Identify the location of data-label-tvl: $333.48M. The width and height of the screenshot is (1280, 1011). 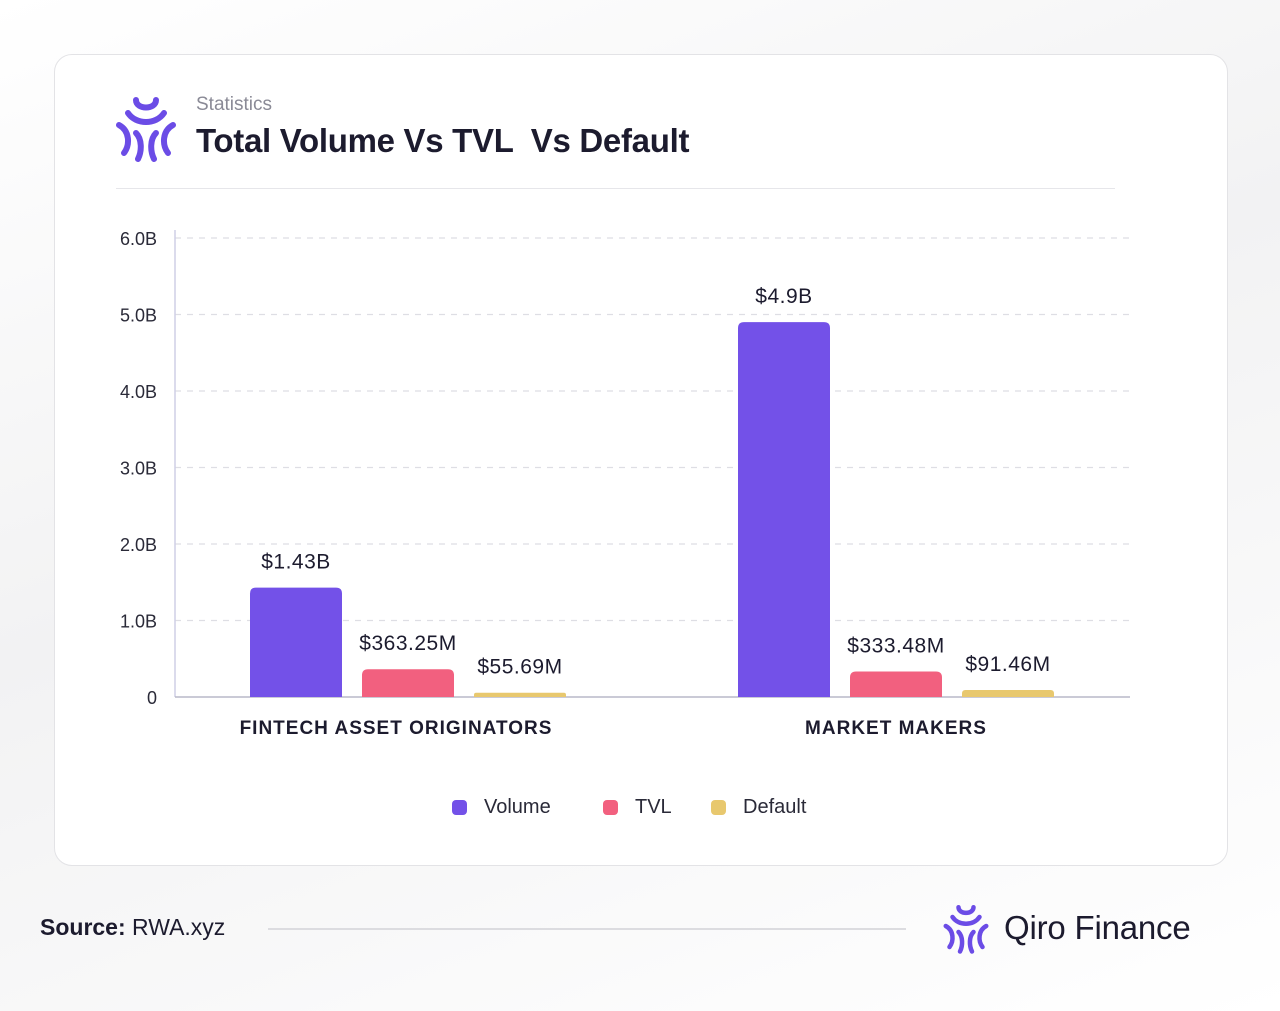
(895, 645).